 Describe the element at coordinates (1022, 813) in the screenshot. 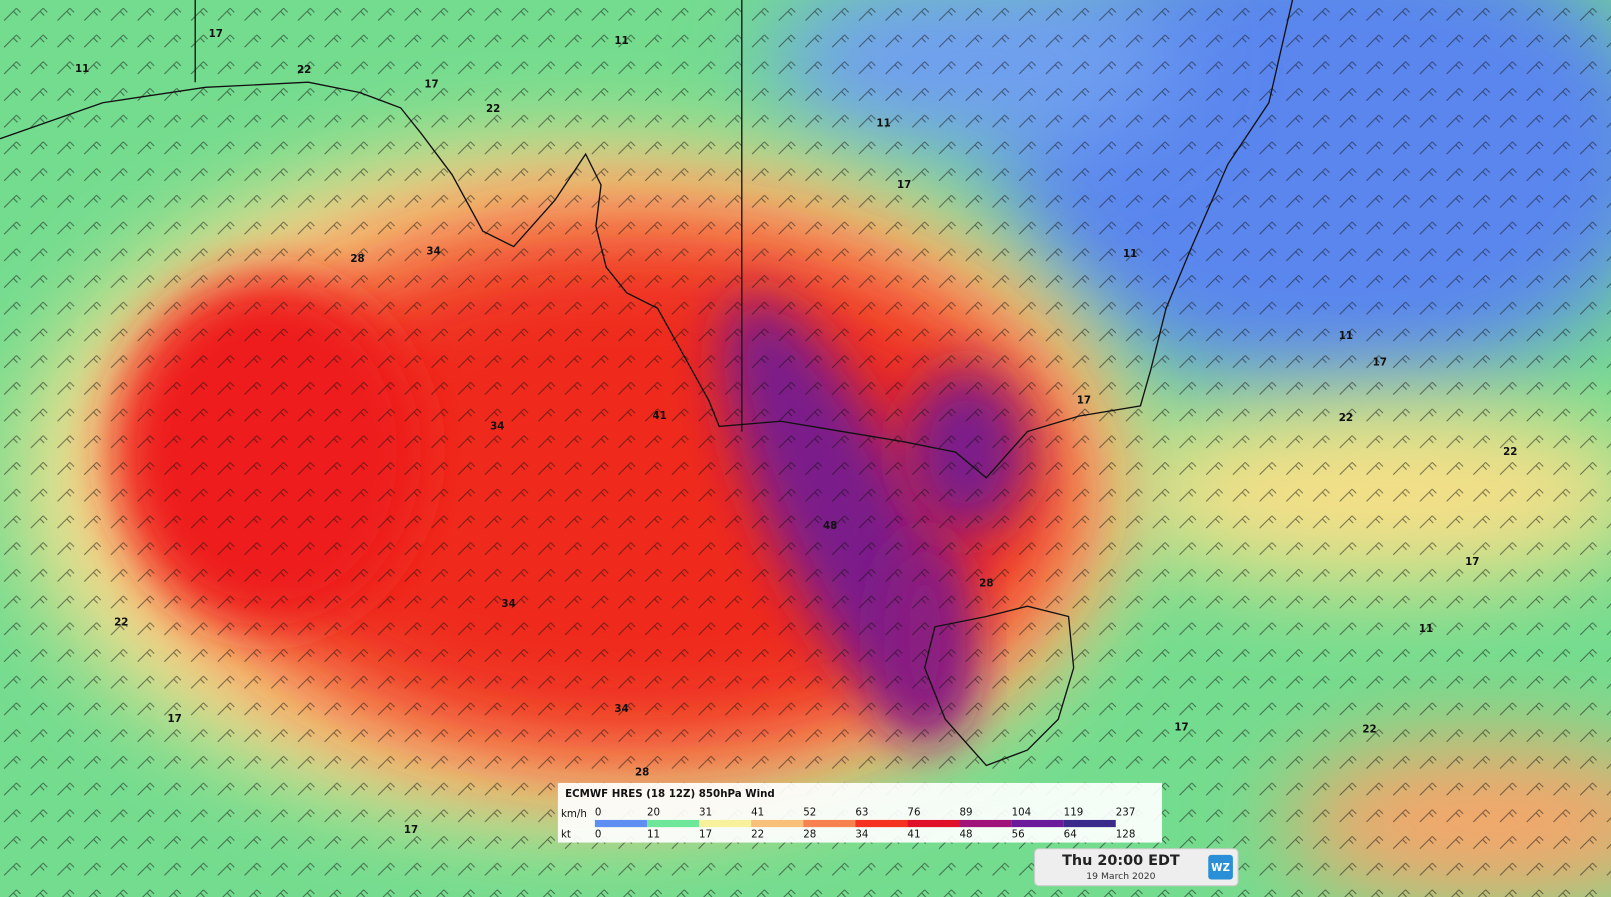

I see `kmh-label: 104` at that location.